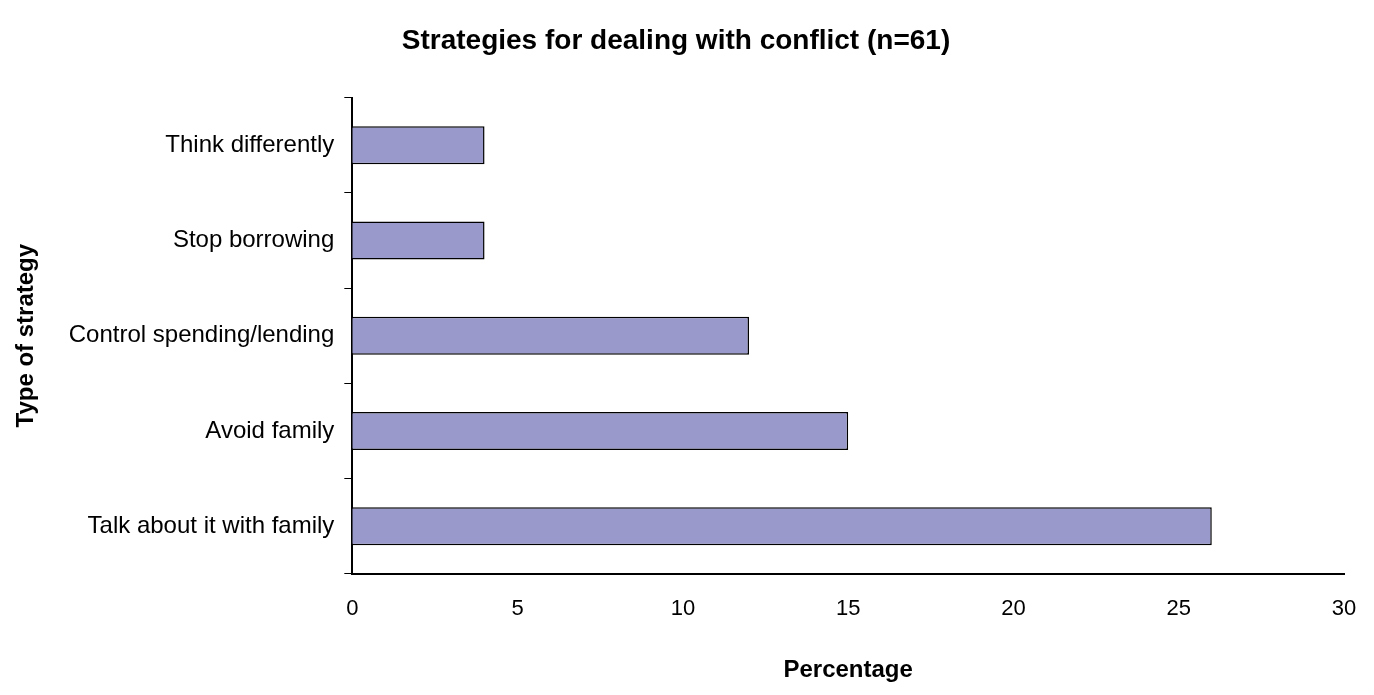  I want to click on x-tick-label: 15, so click(848, 608).